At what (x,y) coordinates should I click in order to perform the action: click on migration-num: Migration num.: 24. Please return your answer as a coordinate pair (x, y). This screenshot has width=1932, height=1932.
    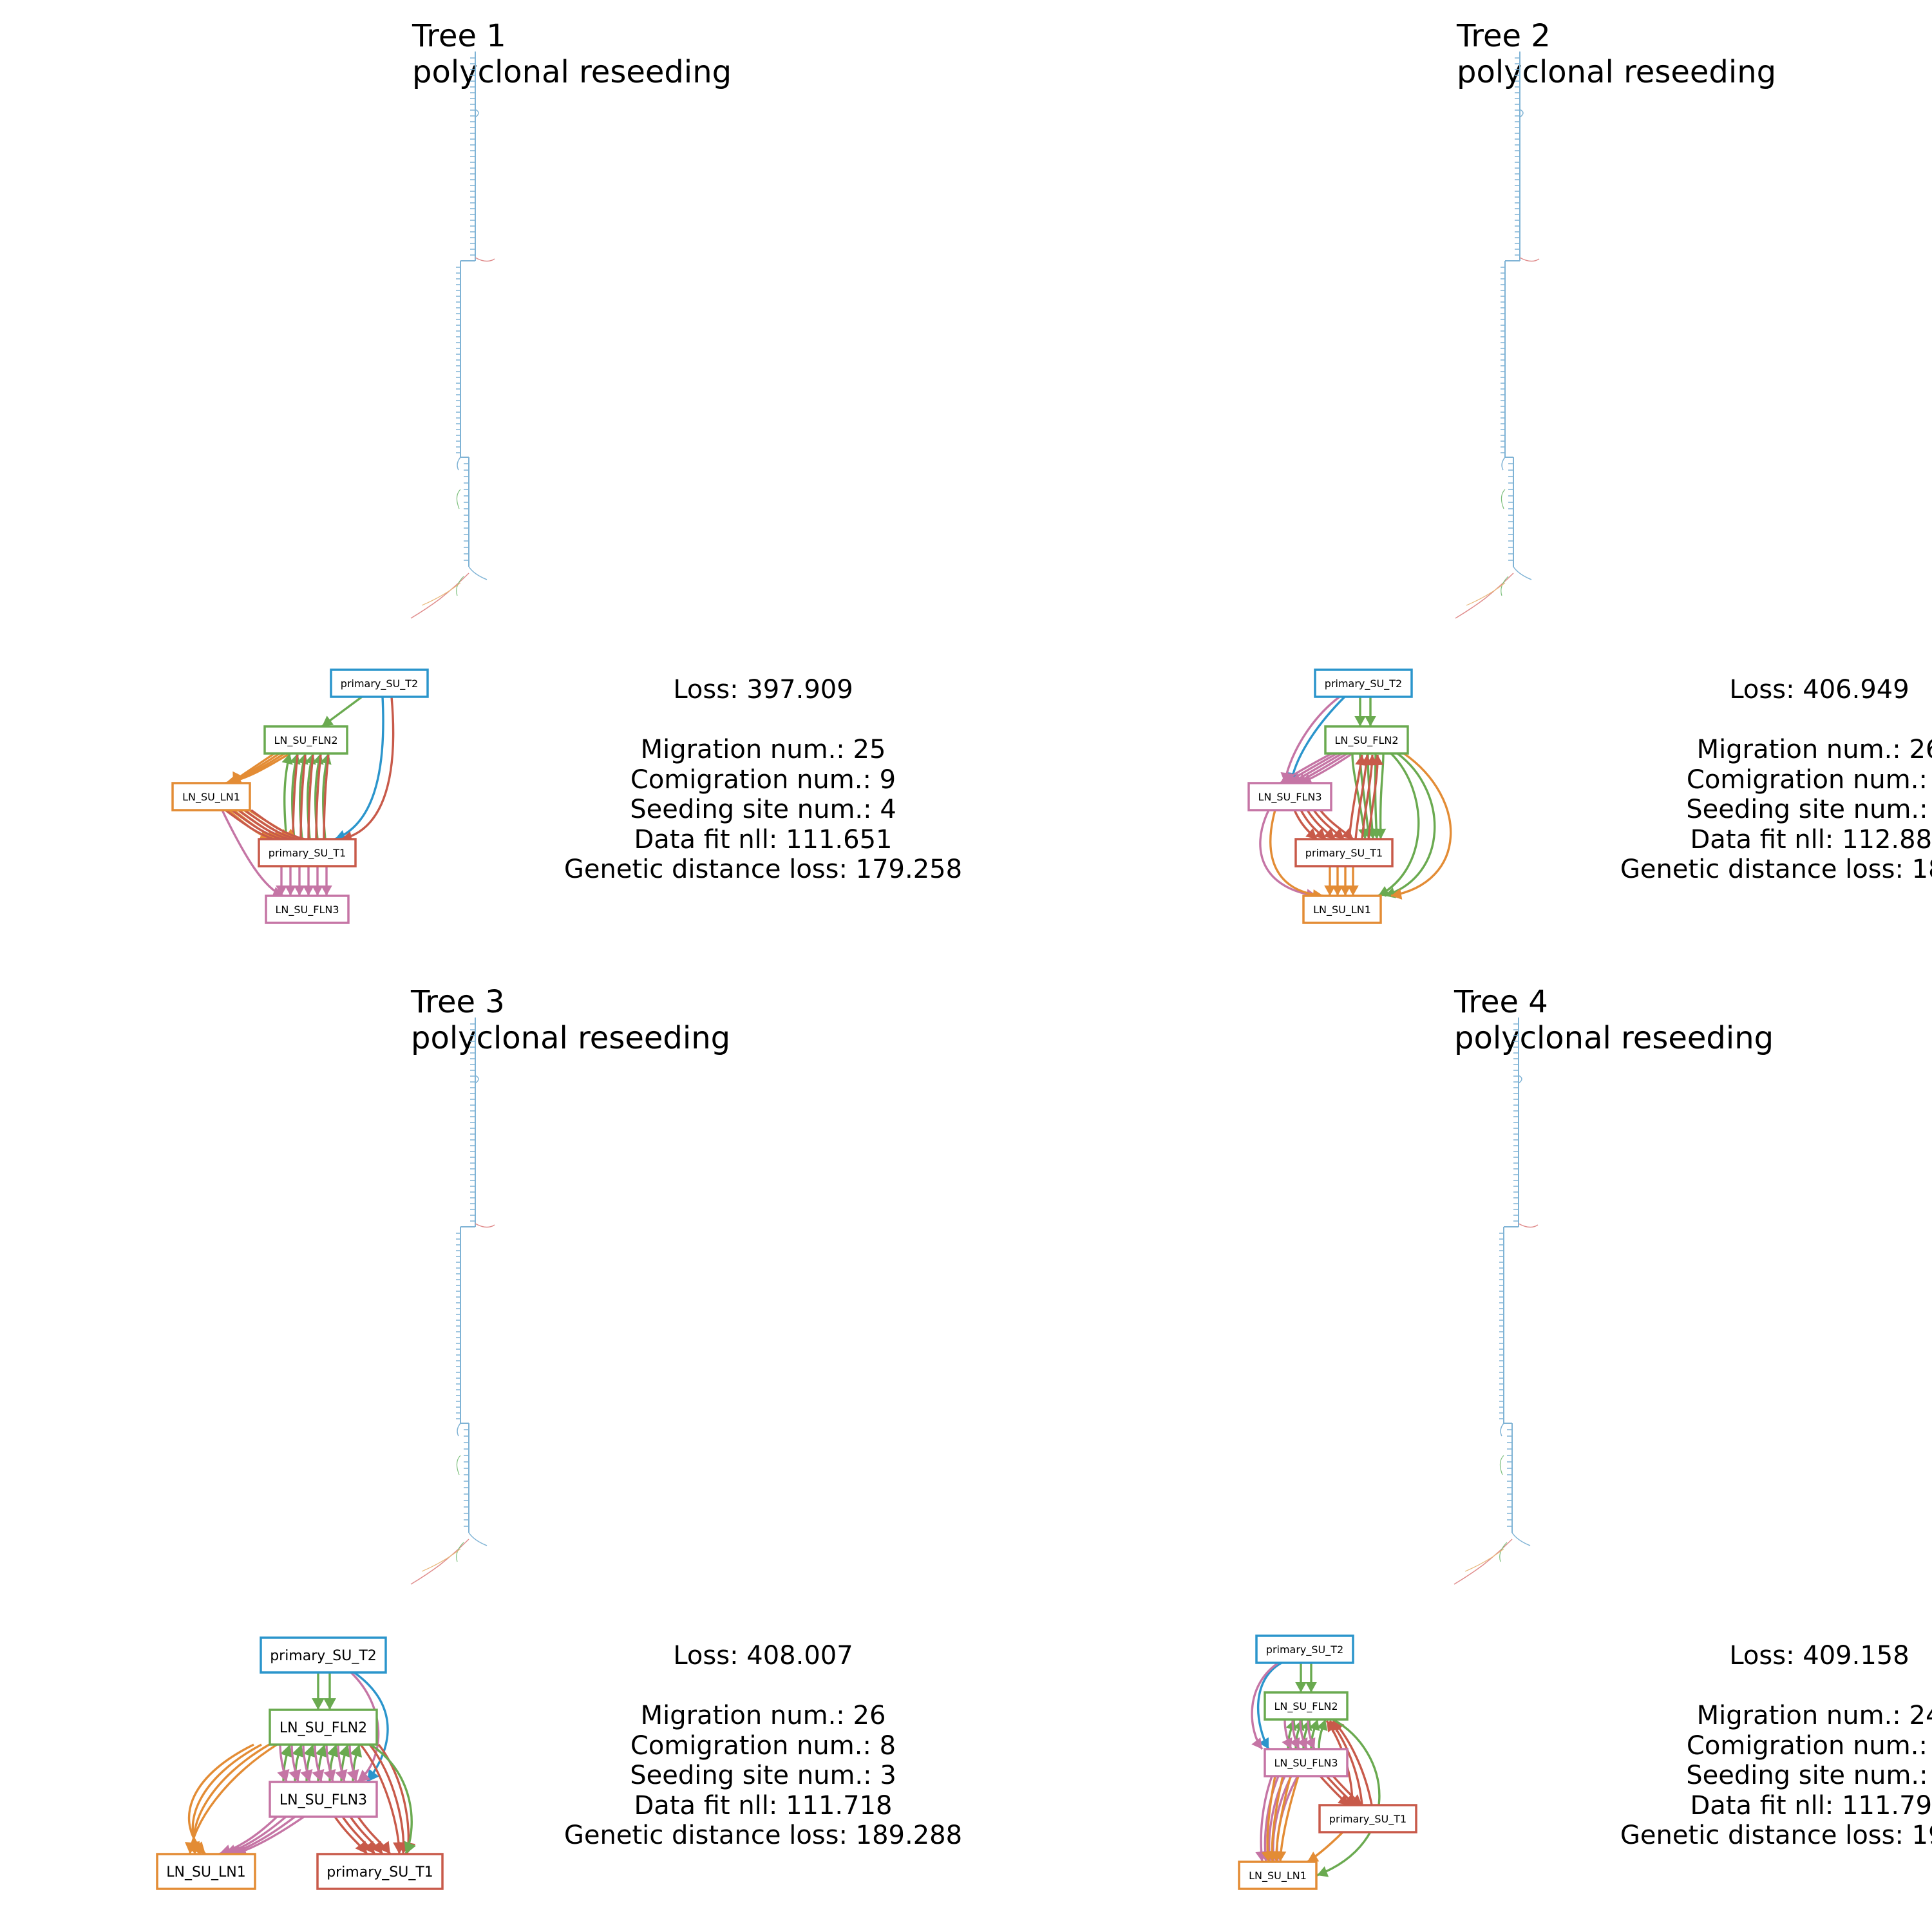
    Looking at the image, I should click on (1814, 1715).